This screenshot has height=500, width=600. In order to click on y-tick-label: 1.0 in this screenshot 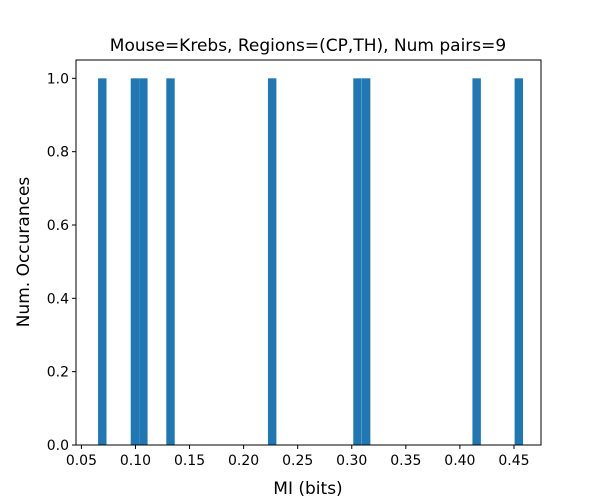, I will do `click(58, 79)`.